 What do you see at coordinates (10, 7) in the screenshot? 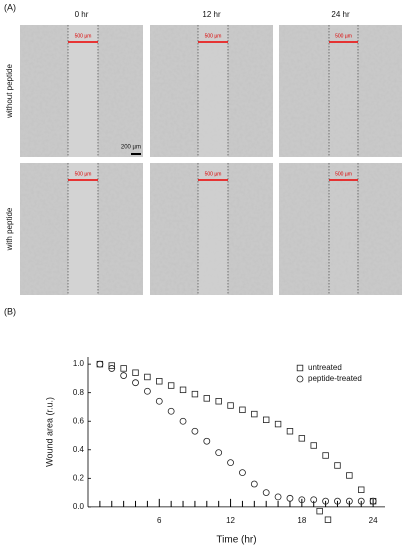
I see `panel-label: (A)` at bounding box center [10, 7].